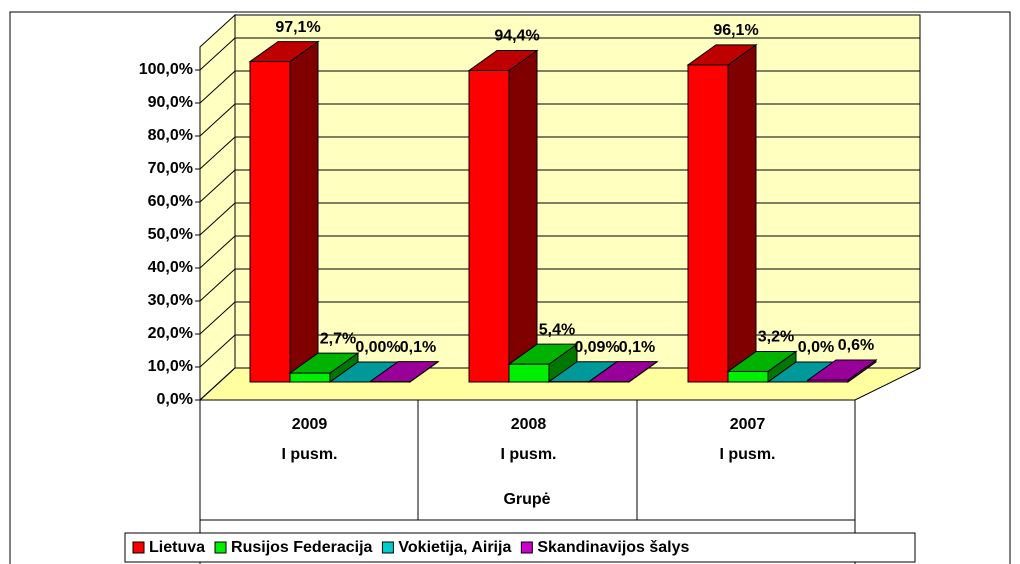 This screenshot has width=1020, height=564. Describe the element at coordinates (170, 201) in the screenshot. I see `y-tick-label: 60,0%` at that location.